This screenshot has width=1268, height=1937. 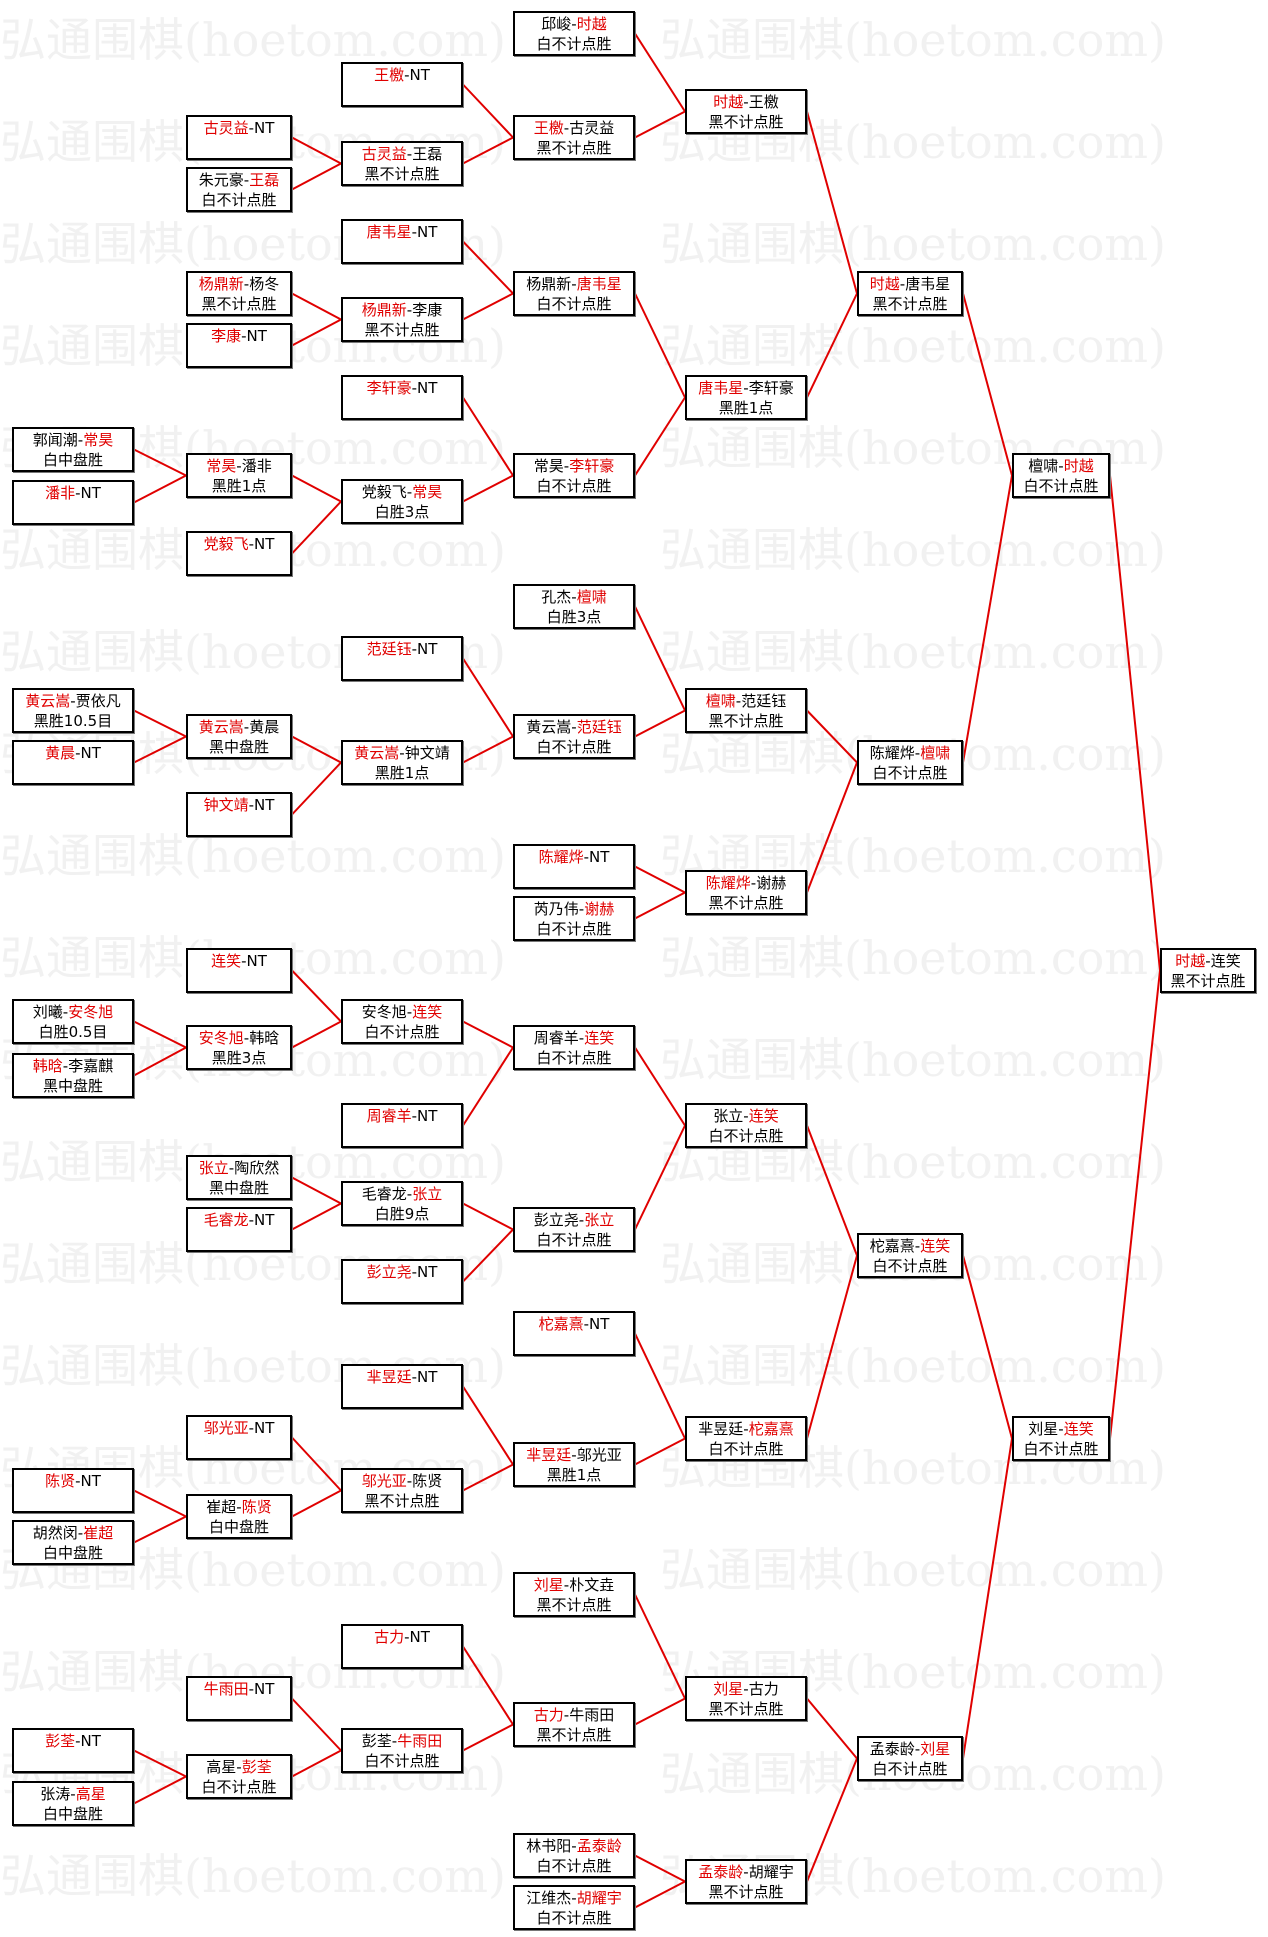 What do you see at coordinates (599, 284) in the screenshot?
I see `player-2: 唐韦星` at bounding box center [599, 284].